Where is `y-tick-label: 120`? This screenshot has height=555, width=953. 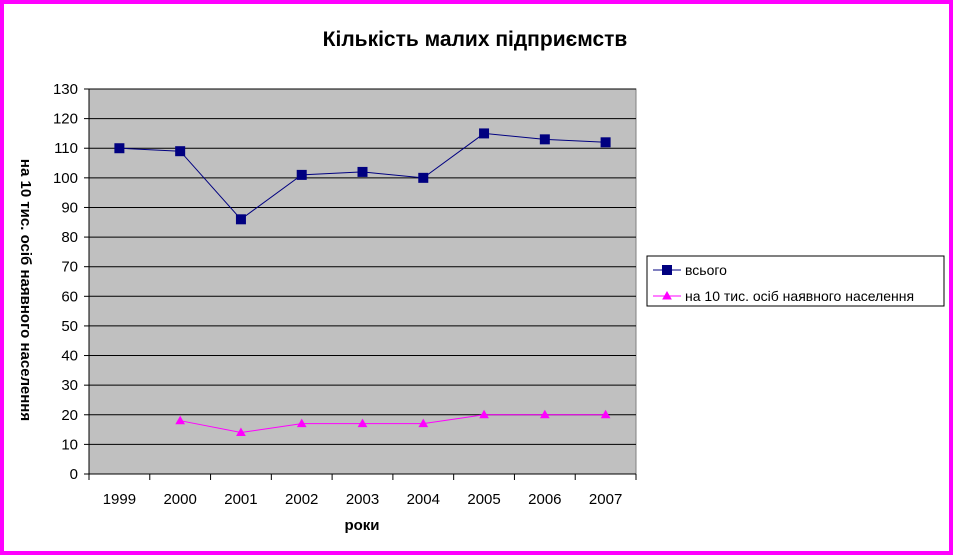 y-tick-label: 120 is located at coordinates (65, 119).